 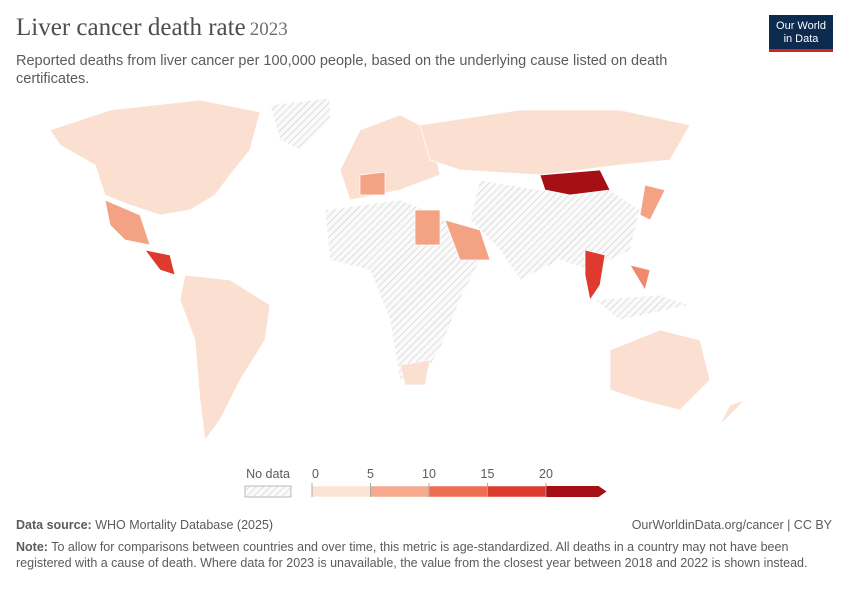 What do you see at coordinates (131, 27) in the screenshot?
I see `title: Liver cancer death rate` at bounding box center [131, 27].